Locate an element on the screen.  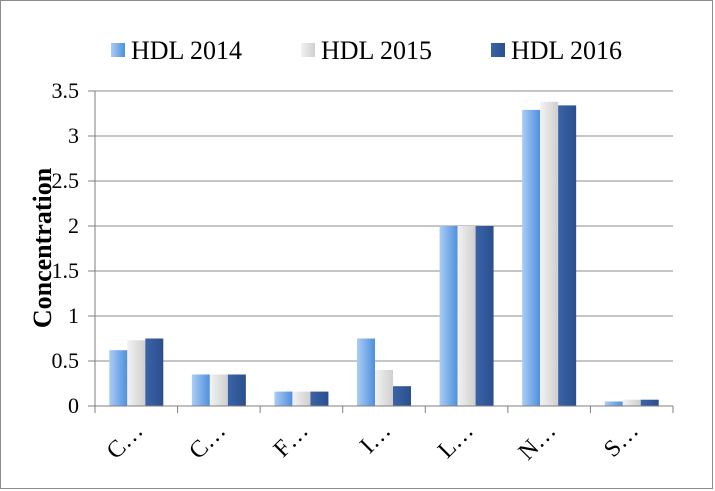
y-tick-label: 3 is located at coordinates (73, 135).